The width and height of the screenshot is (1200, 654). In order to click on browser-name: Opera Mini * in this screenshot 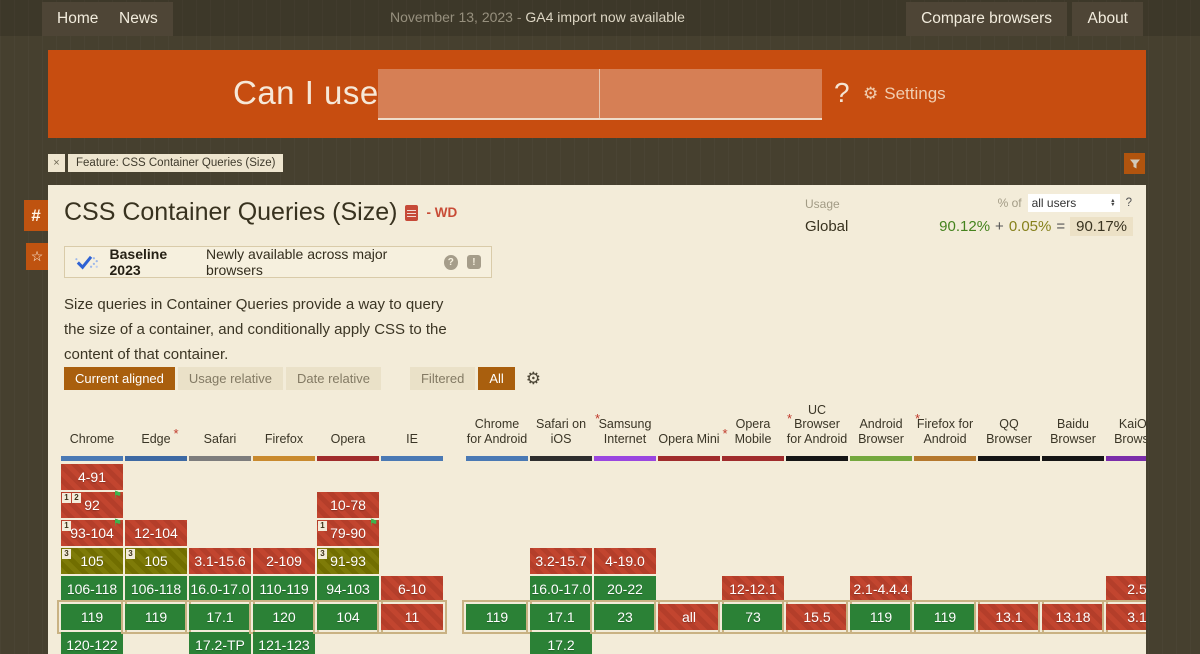, I will do `click(693, 435)`.